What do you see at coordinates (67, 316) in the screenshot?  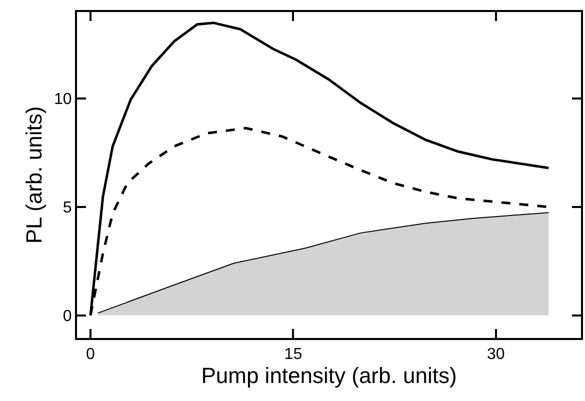 I see `y-tick-label: 0` at bounding box center [67, 316].